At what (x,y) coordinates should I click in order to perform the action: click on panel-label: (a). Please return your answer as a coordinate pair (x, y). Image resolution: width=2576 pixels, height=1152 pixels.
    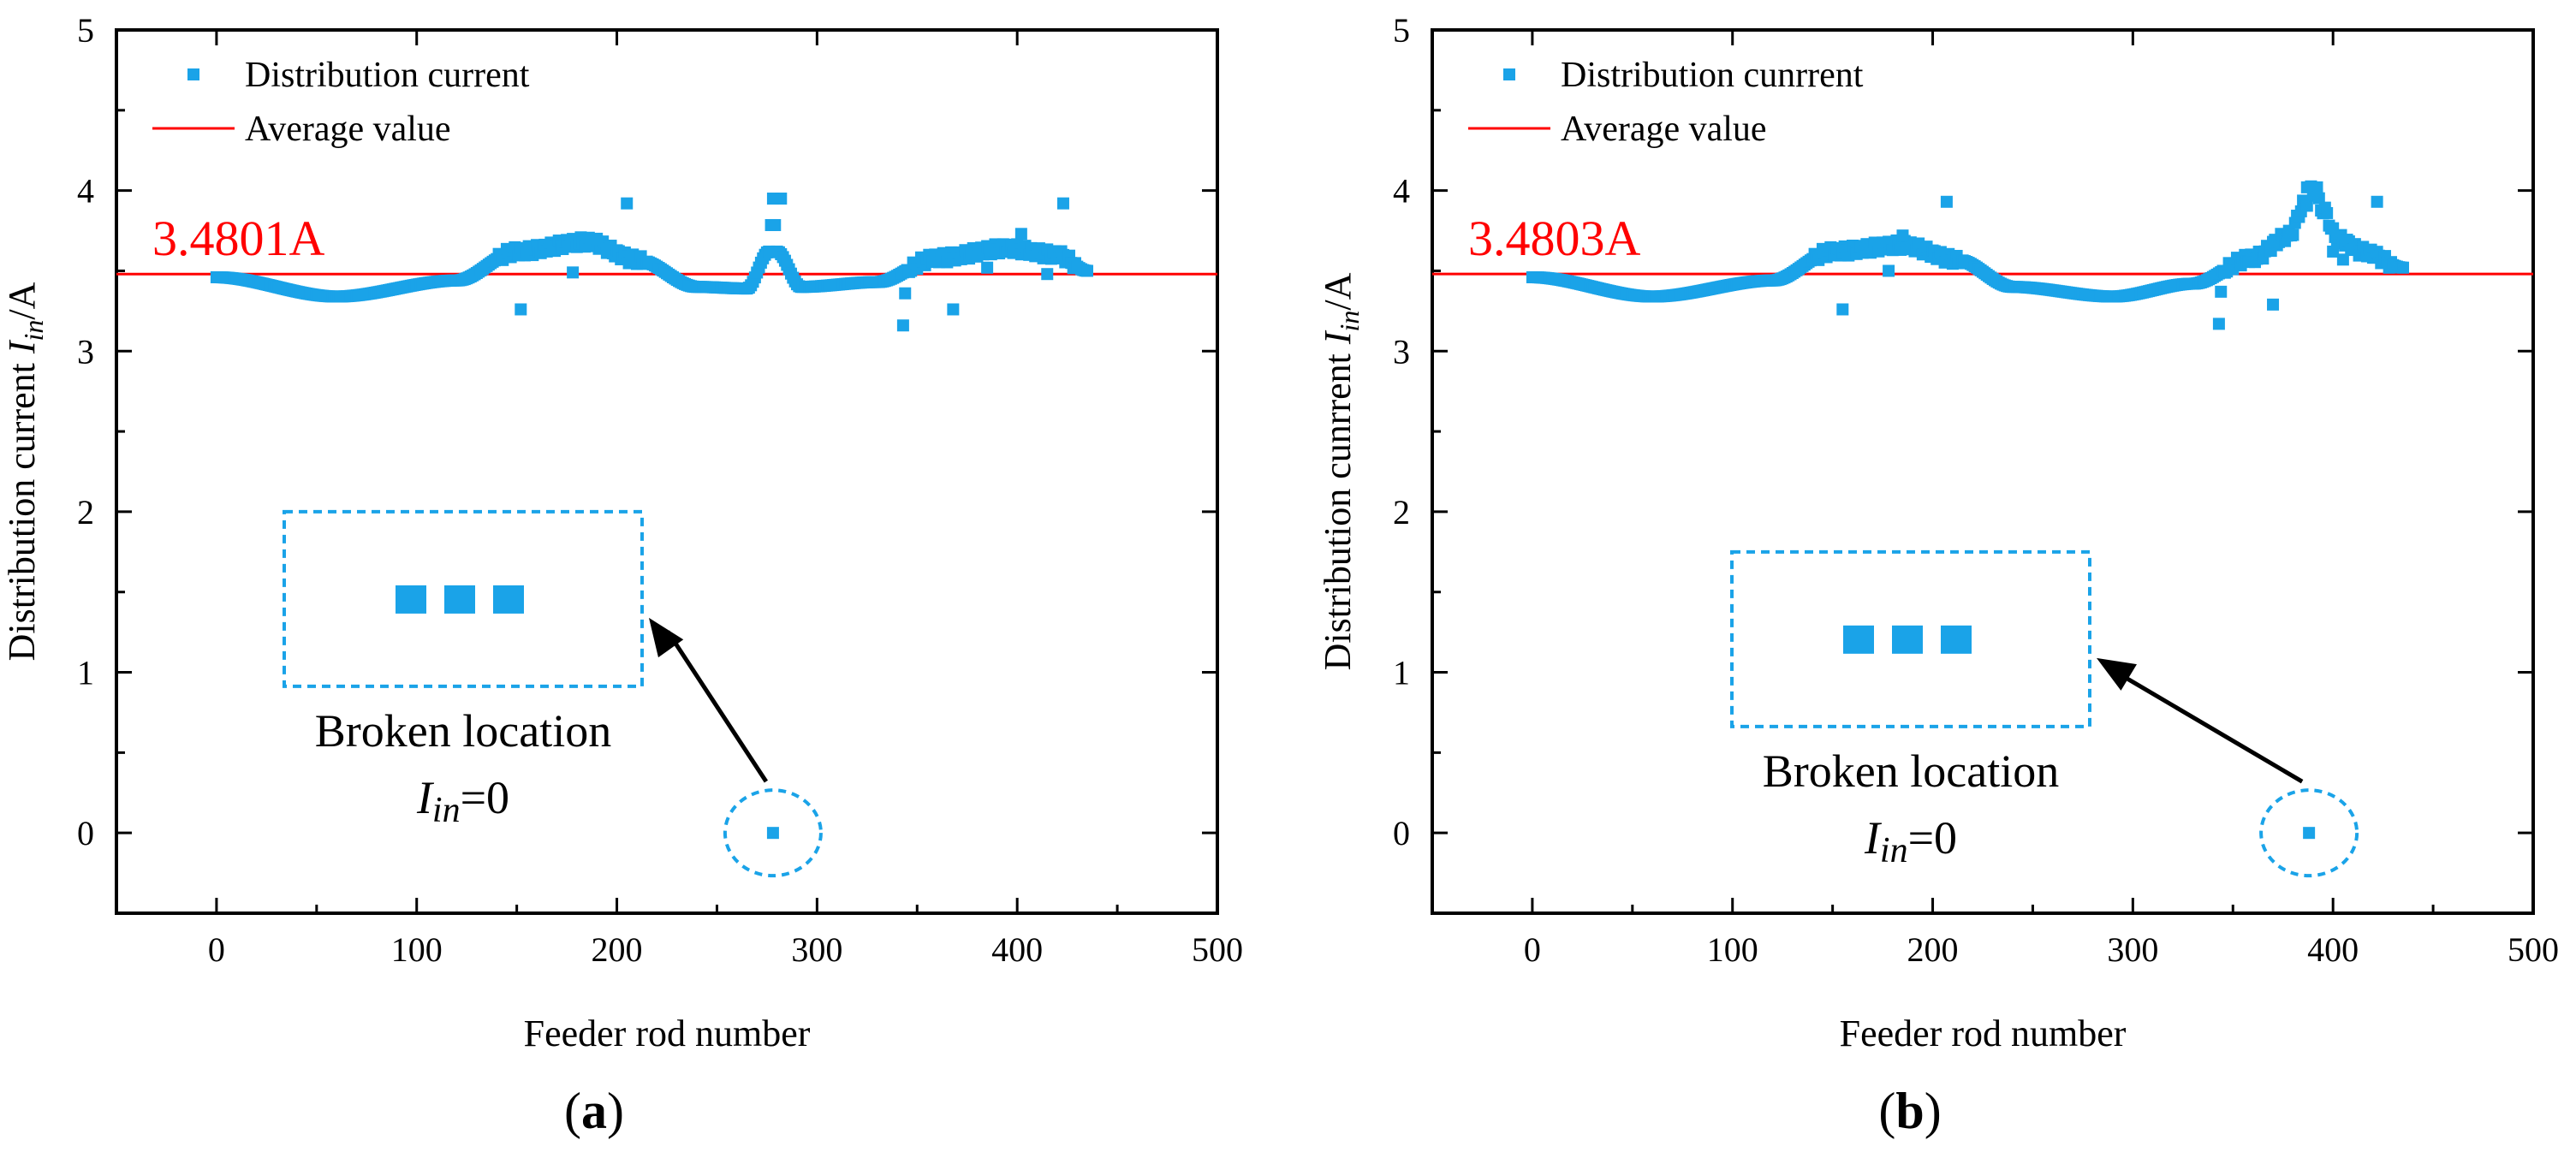
    Looking at the image, I should click on (594, 1111).